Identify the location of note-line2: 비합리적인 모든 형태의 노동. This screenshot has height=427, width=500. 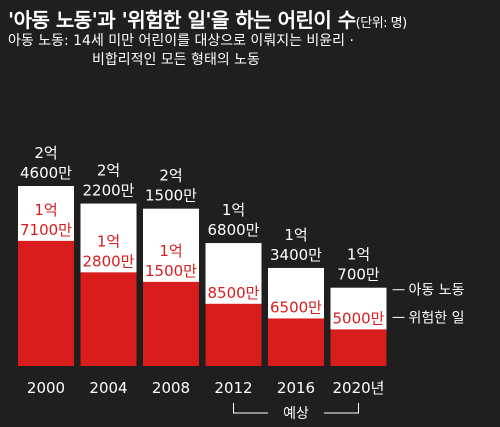
(176, 60).